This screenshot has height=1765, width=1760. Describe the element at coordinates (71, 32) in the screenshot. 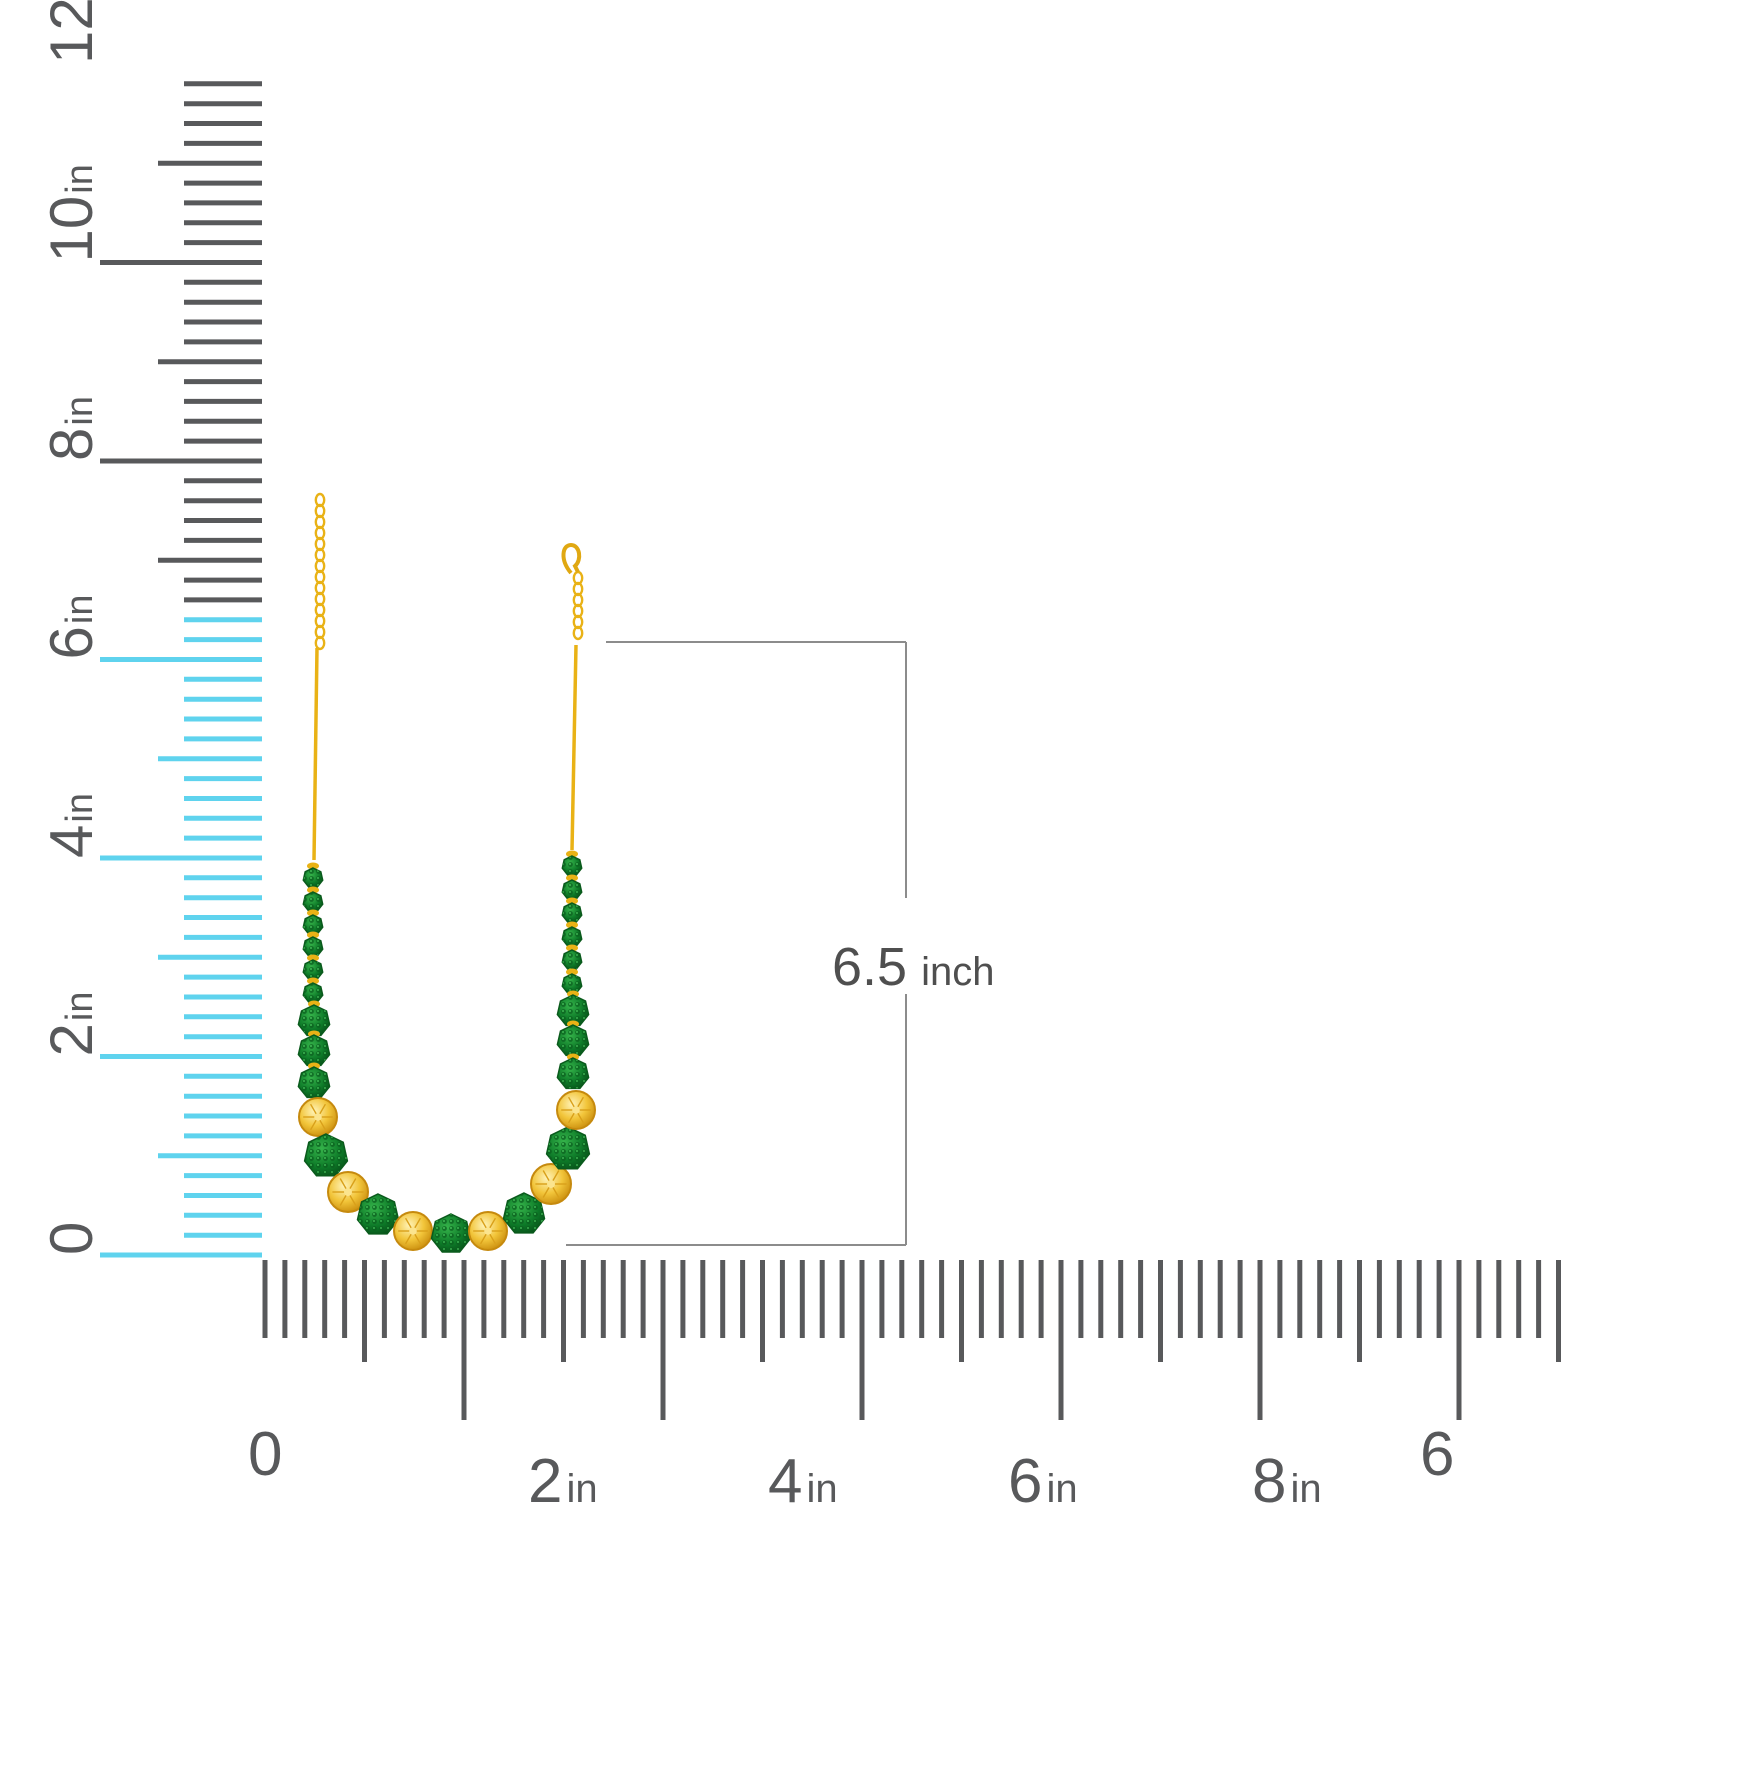

I see `vertical-ruler-label: 12in` at that location.